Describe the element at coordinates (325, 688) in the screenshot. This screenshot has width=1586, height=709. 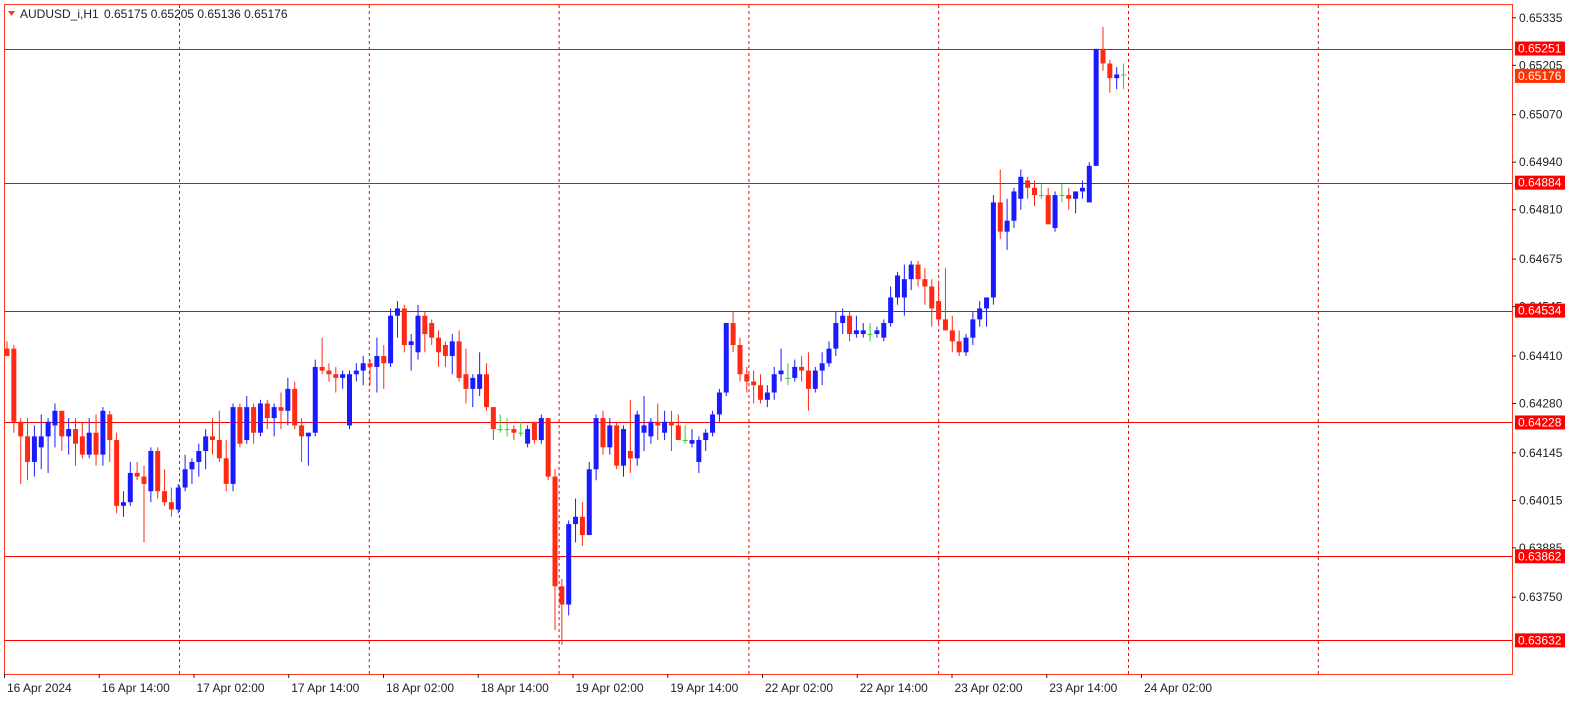
I see `time-tick-label: 17 Apr 14:00` at that location.